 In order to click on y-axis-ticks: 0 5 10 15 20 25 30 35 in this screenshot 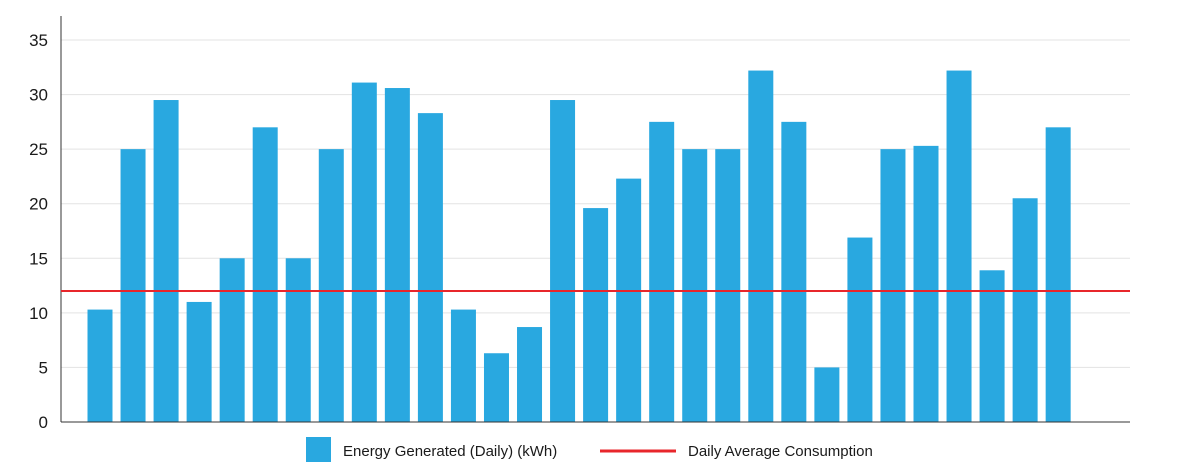, I will do `click(38, 231)`.